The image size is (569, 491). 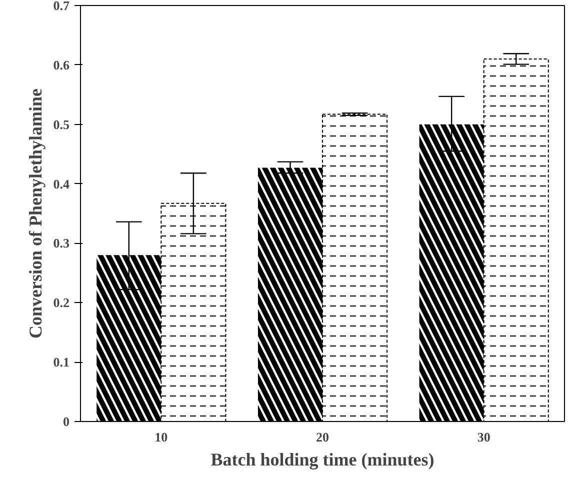 I want to click on y-tick-label: 0.5, so click(x=61, y=124).